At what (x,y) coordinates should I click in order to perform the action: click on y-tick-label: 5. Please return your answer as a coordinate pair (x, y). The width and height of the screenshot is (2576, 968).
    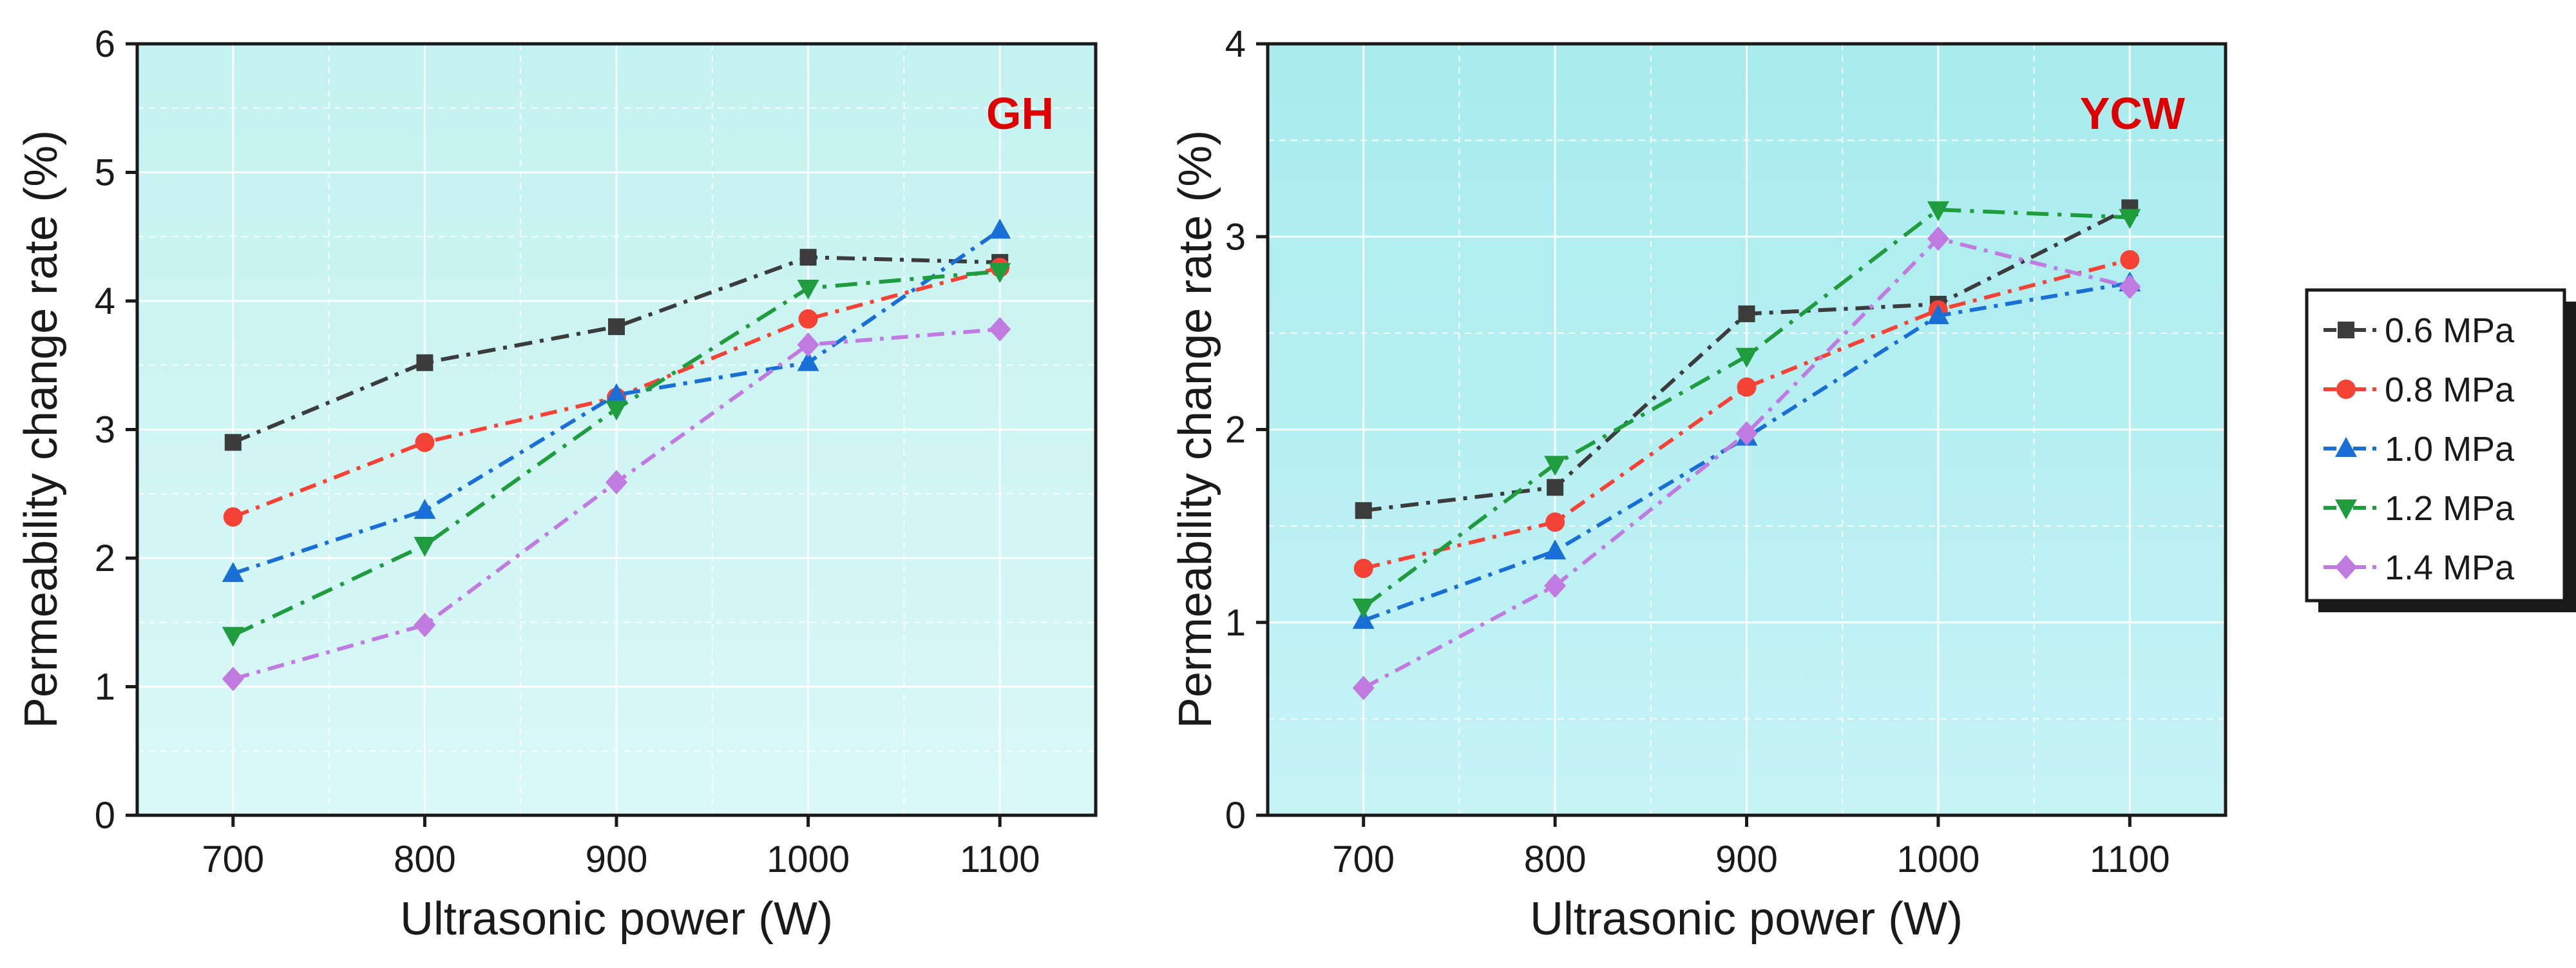
    Looking at the image, I should click on (105, 173).